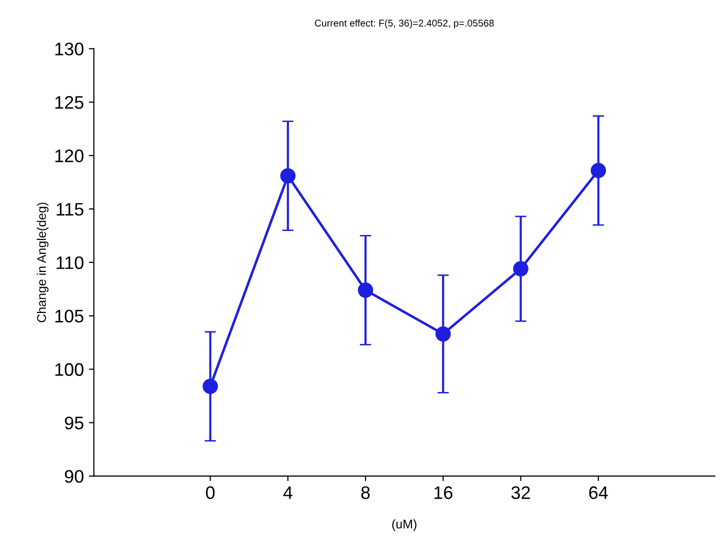  I want to click on x-tick-label: 64, so click(598, 493).